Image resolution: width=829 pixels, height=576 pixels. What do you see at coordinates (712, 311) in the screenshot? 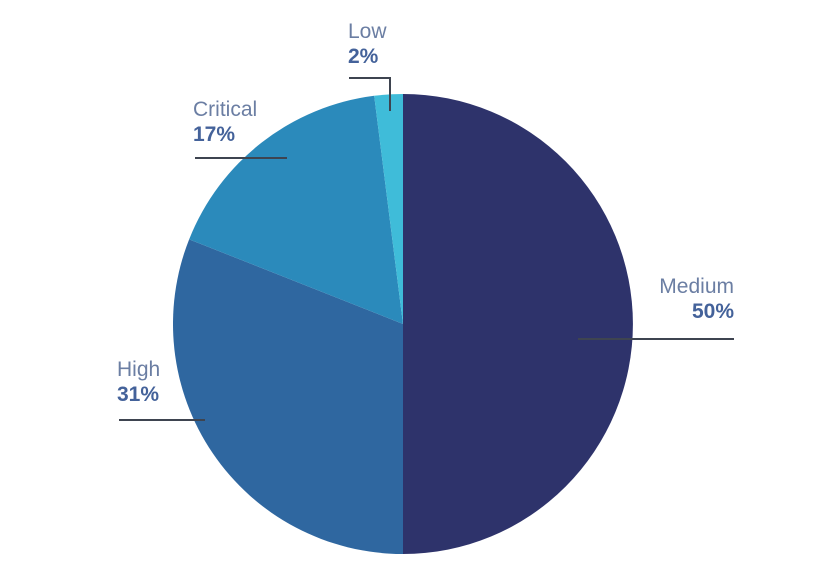
I see `slice-percent-medium: 50%` at bounding box center [712, 311].